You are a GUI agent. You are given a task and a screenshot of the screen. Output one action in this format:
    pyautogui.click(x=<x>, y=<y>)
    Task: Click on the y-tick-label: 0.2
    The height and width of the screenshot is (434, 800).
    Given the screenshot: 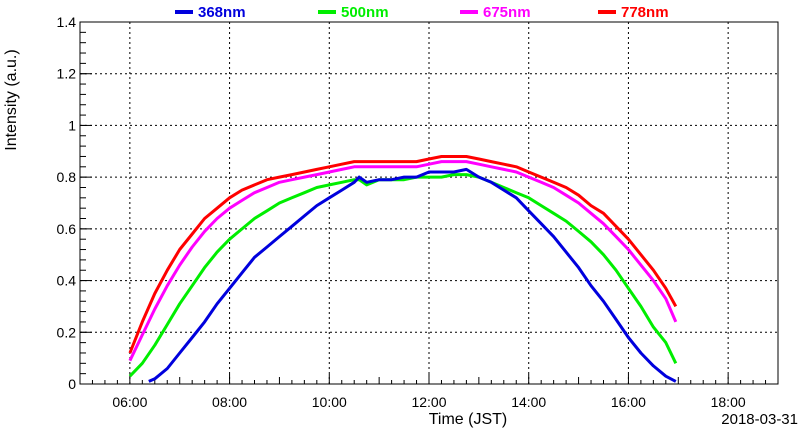 What is the action you would take?
    pyautogui.click(x=67, y=332)
    